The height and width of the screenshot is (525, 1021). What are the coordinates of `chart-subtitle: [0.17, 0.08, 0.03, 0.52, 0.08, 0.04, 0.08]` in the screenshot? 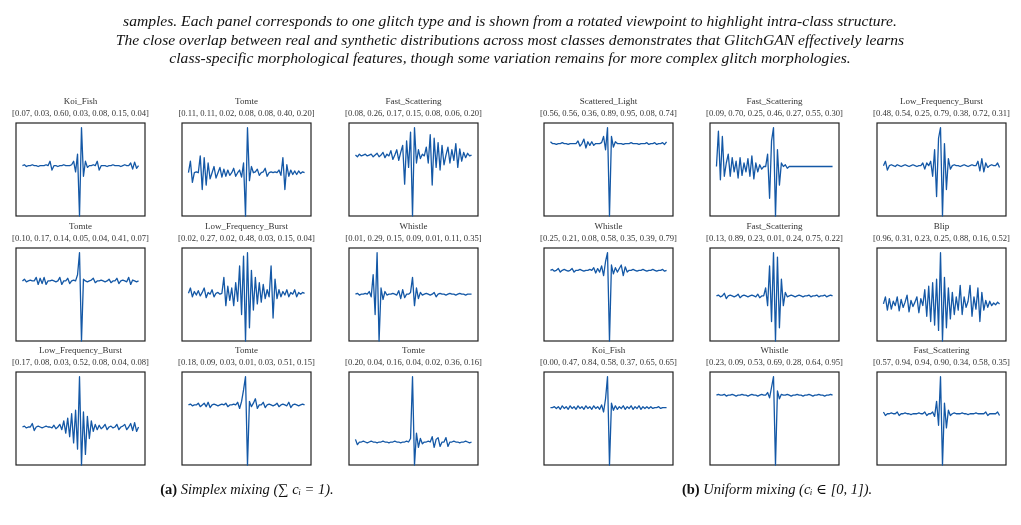 It's located at (81, 362).